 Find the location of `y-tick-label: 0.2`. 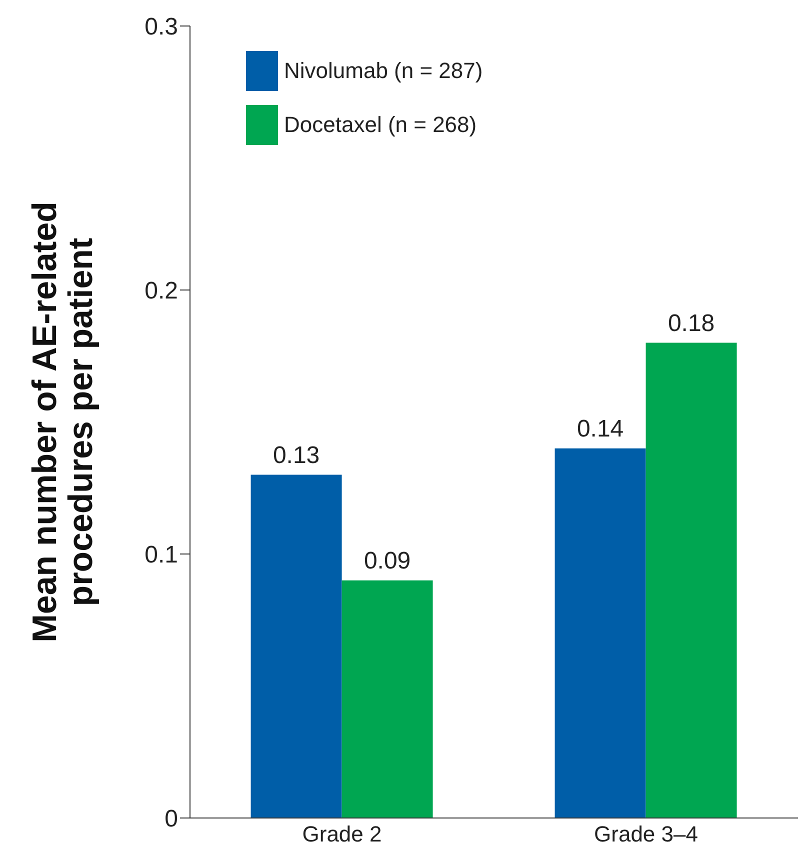

y-tick-label: 0.2 is located at coordinates (161, 291).